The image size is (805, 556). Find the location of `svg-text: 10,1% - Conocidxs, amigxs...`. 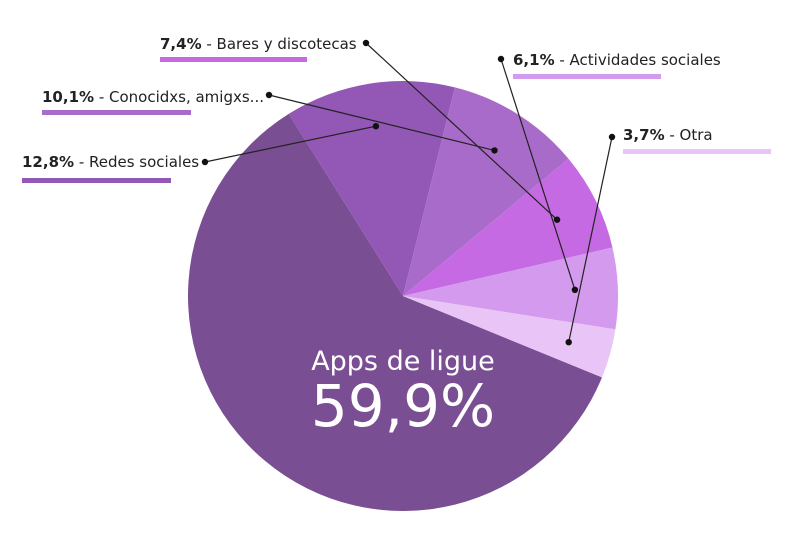

svg-text: 10,1% - Conocidxs, amigxs... is located at coordinates (153, 97).